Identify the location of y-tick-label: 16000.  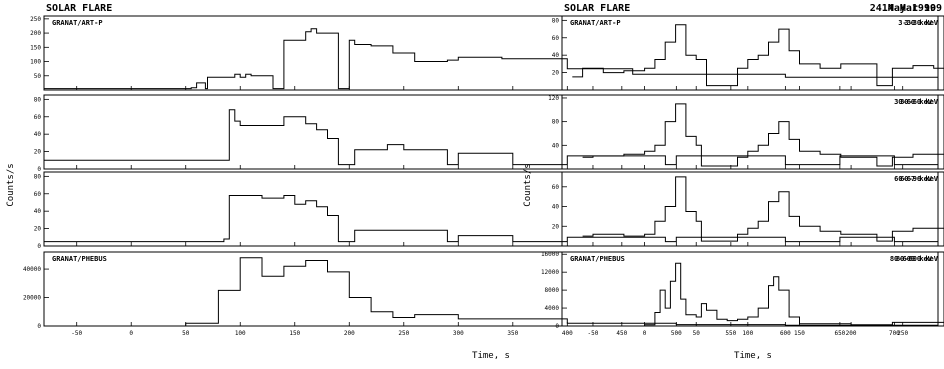
(550, 254).